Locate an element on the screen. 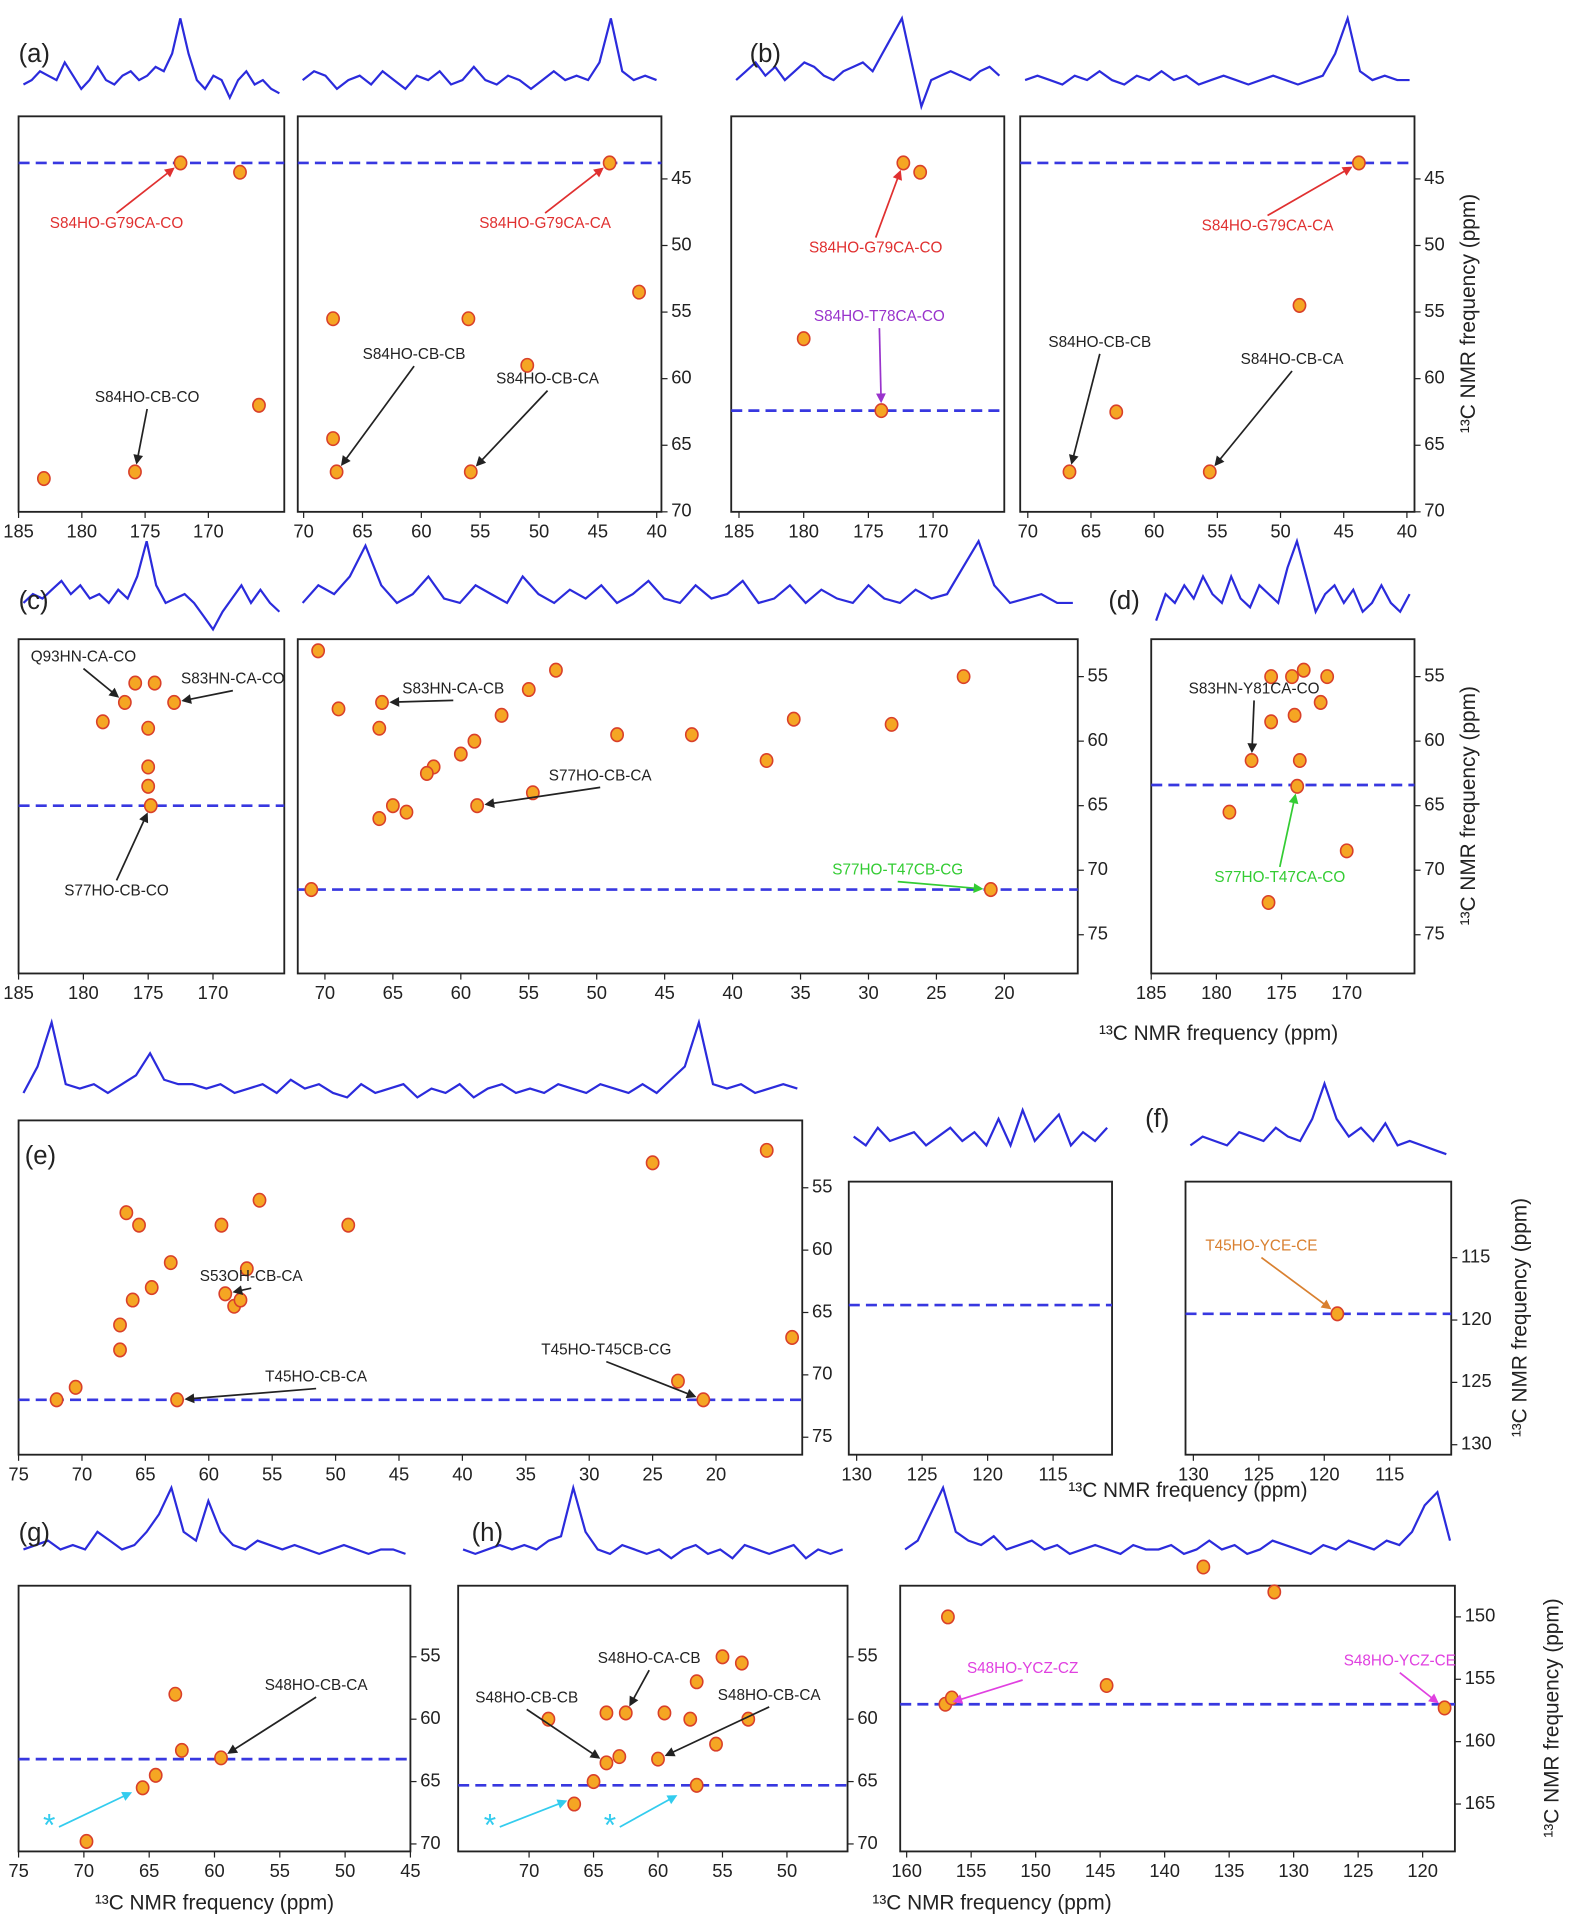  x-tick-label: 20 is located at coordinates (1004, 992).